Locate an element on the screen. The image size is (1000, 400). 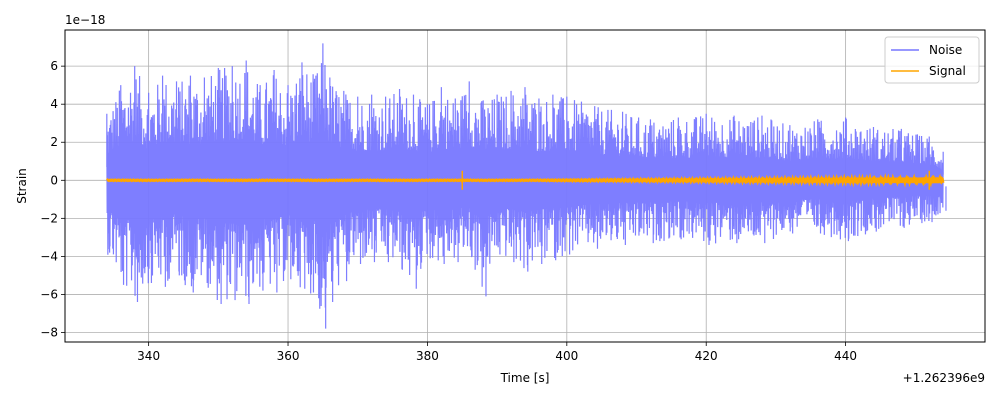
x-axis-label: Time [s] is located at coordinates (525, 378).